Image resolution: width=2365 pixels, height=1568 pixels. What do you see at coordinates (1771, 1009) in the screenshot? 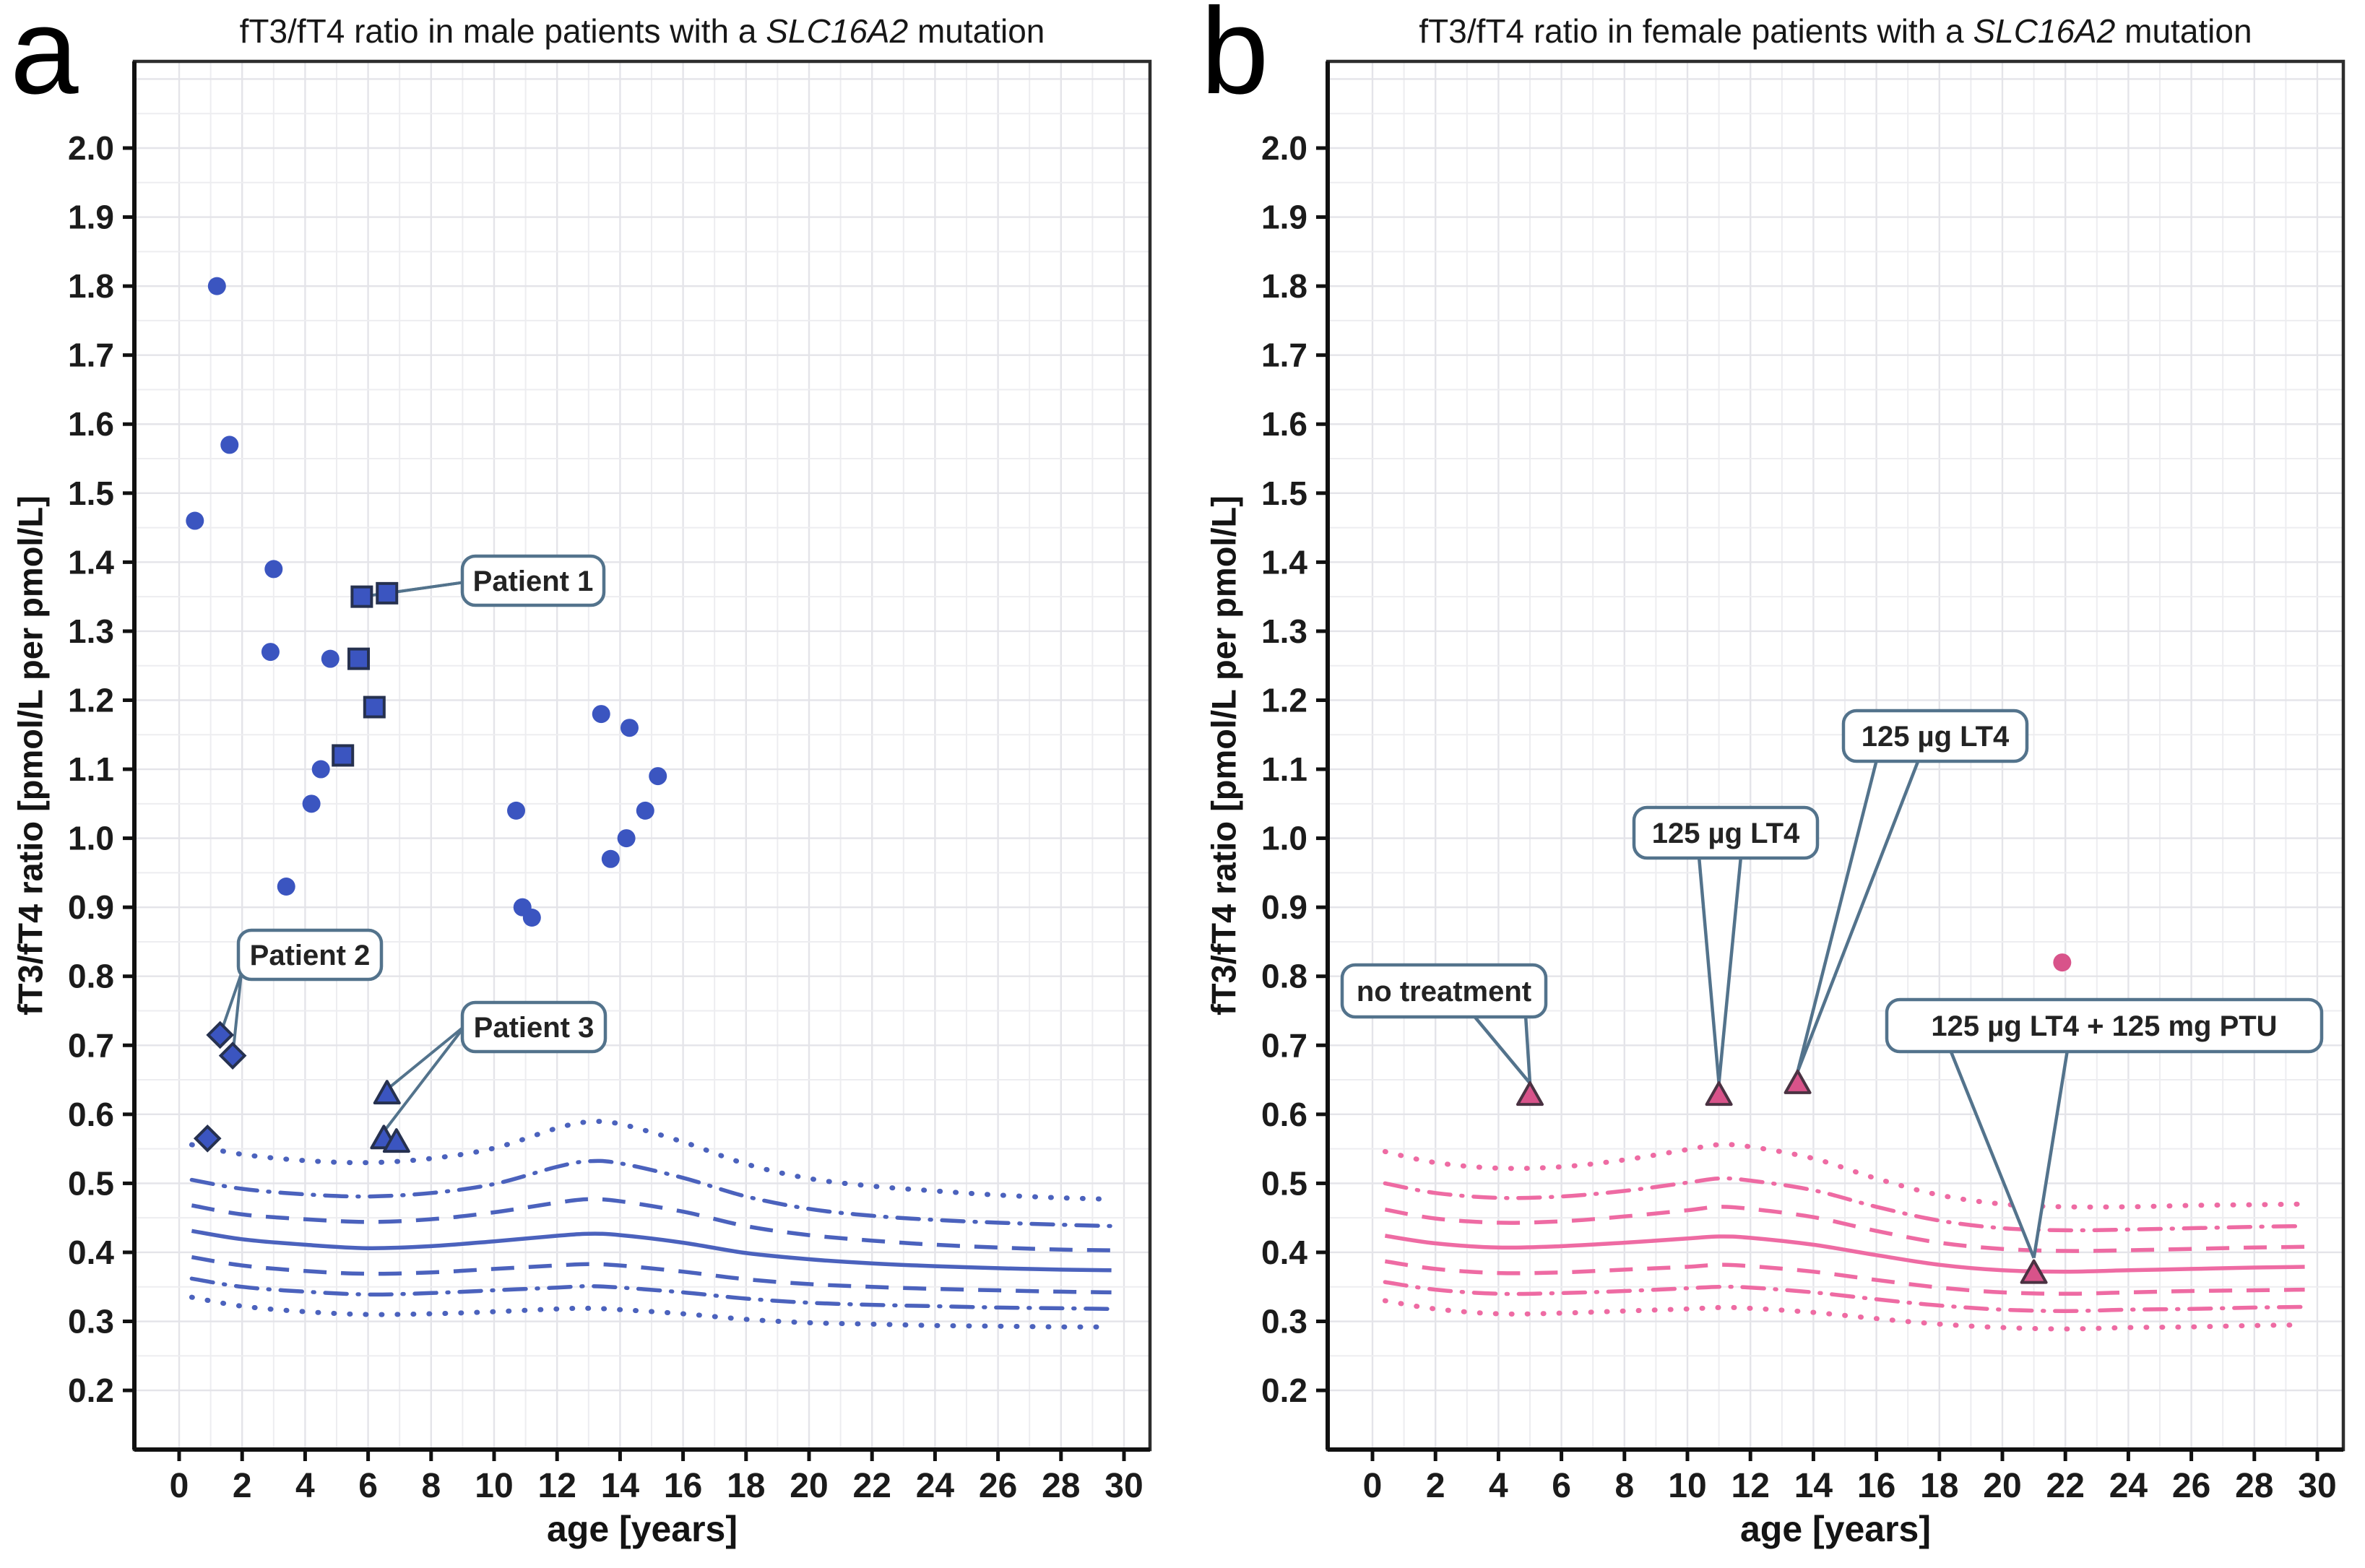
I see `callout-connectors` at bounding box center [1771, 1009].